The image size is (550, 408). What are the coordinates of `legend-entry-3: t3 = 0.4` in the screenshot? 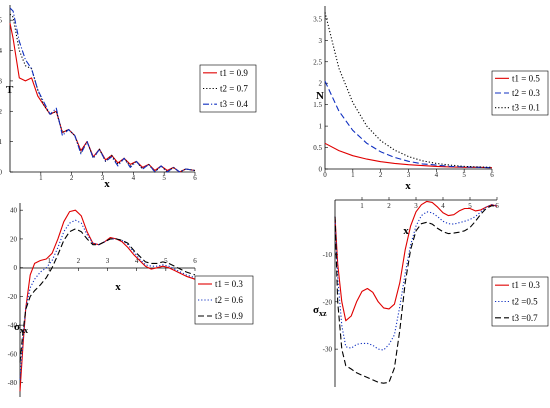 It's located at (234, 104).